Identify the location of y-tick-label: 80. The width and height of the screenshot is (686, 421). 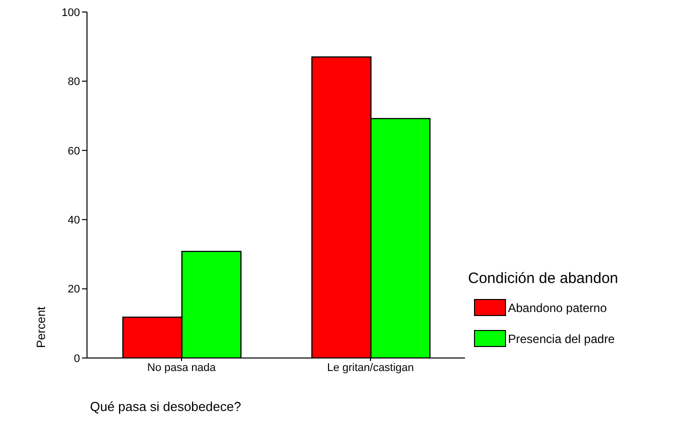
(74, 82).